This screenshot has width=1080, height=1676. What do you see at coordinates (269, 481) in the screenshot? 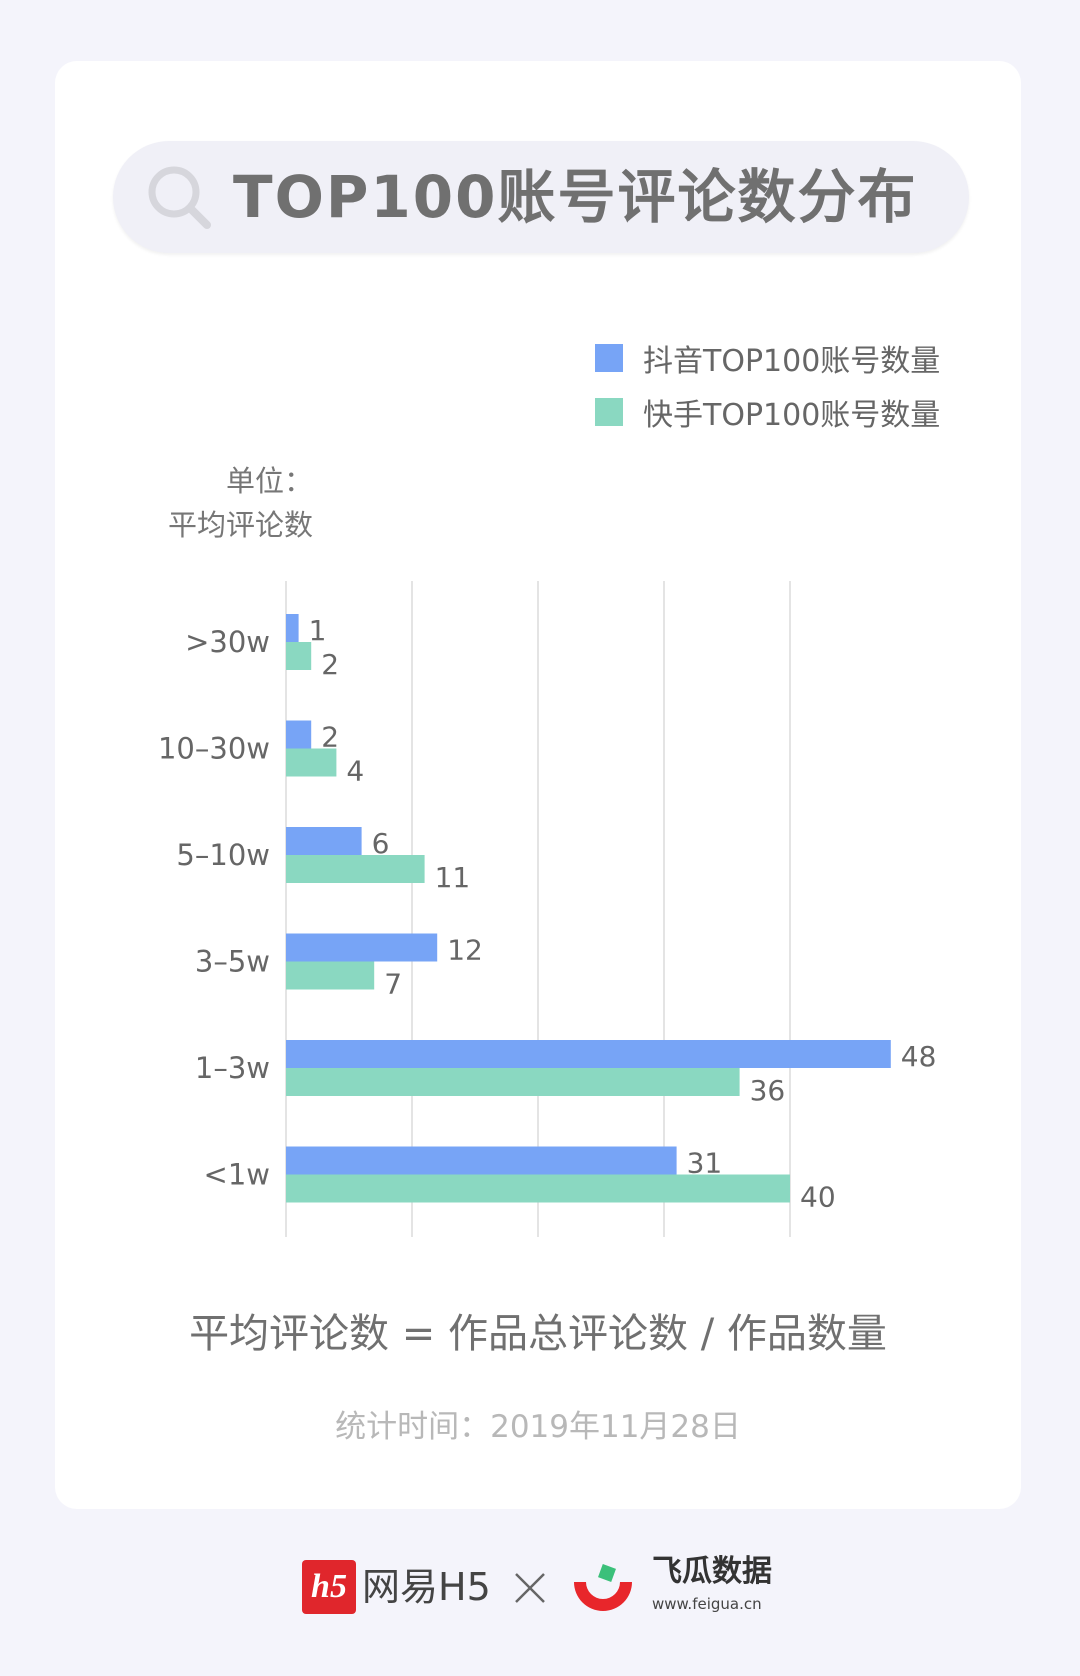
I see `unit-label-line1: 单位：` at bounding box center [269, 481].